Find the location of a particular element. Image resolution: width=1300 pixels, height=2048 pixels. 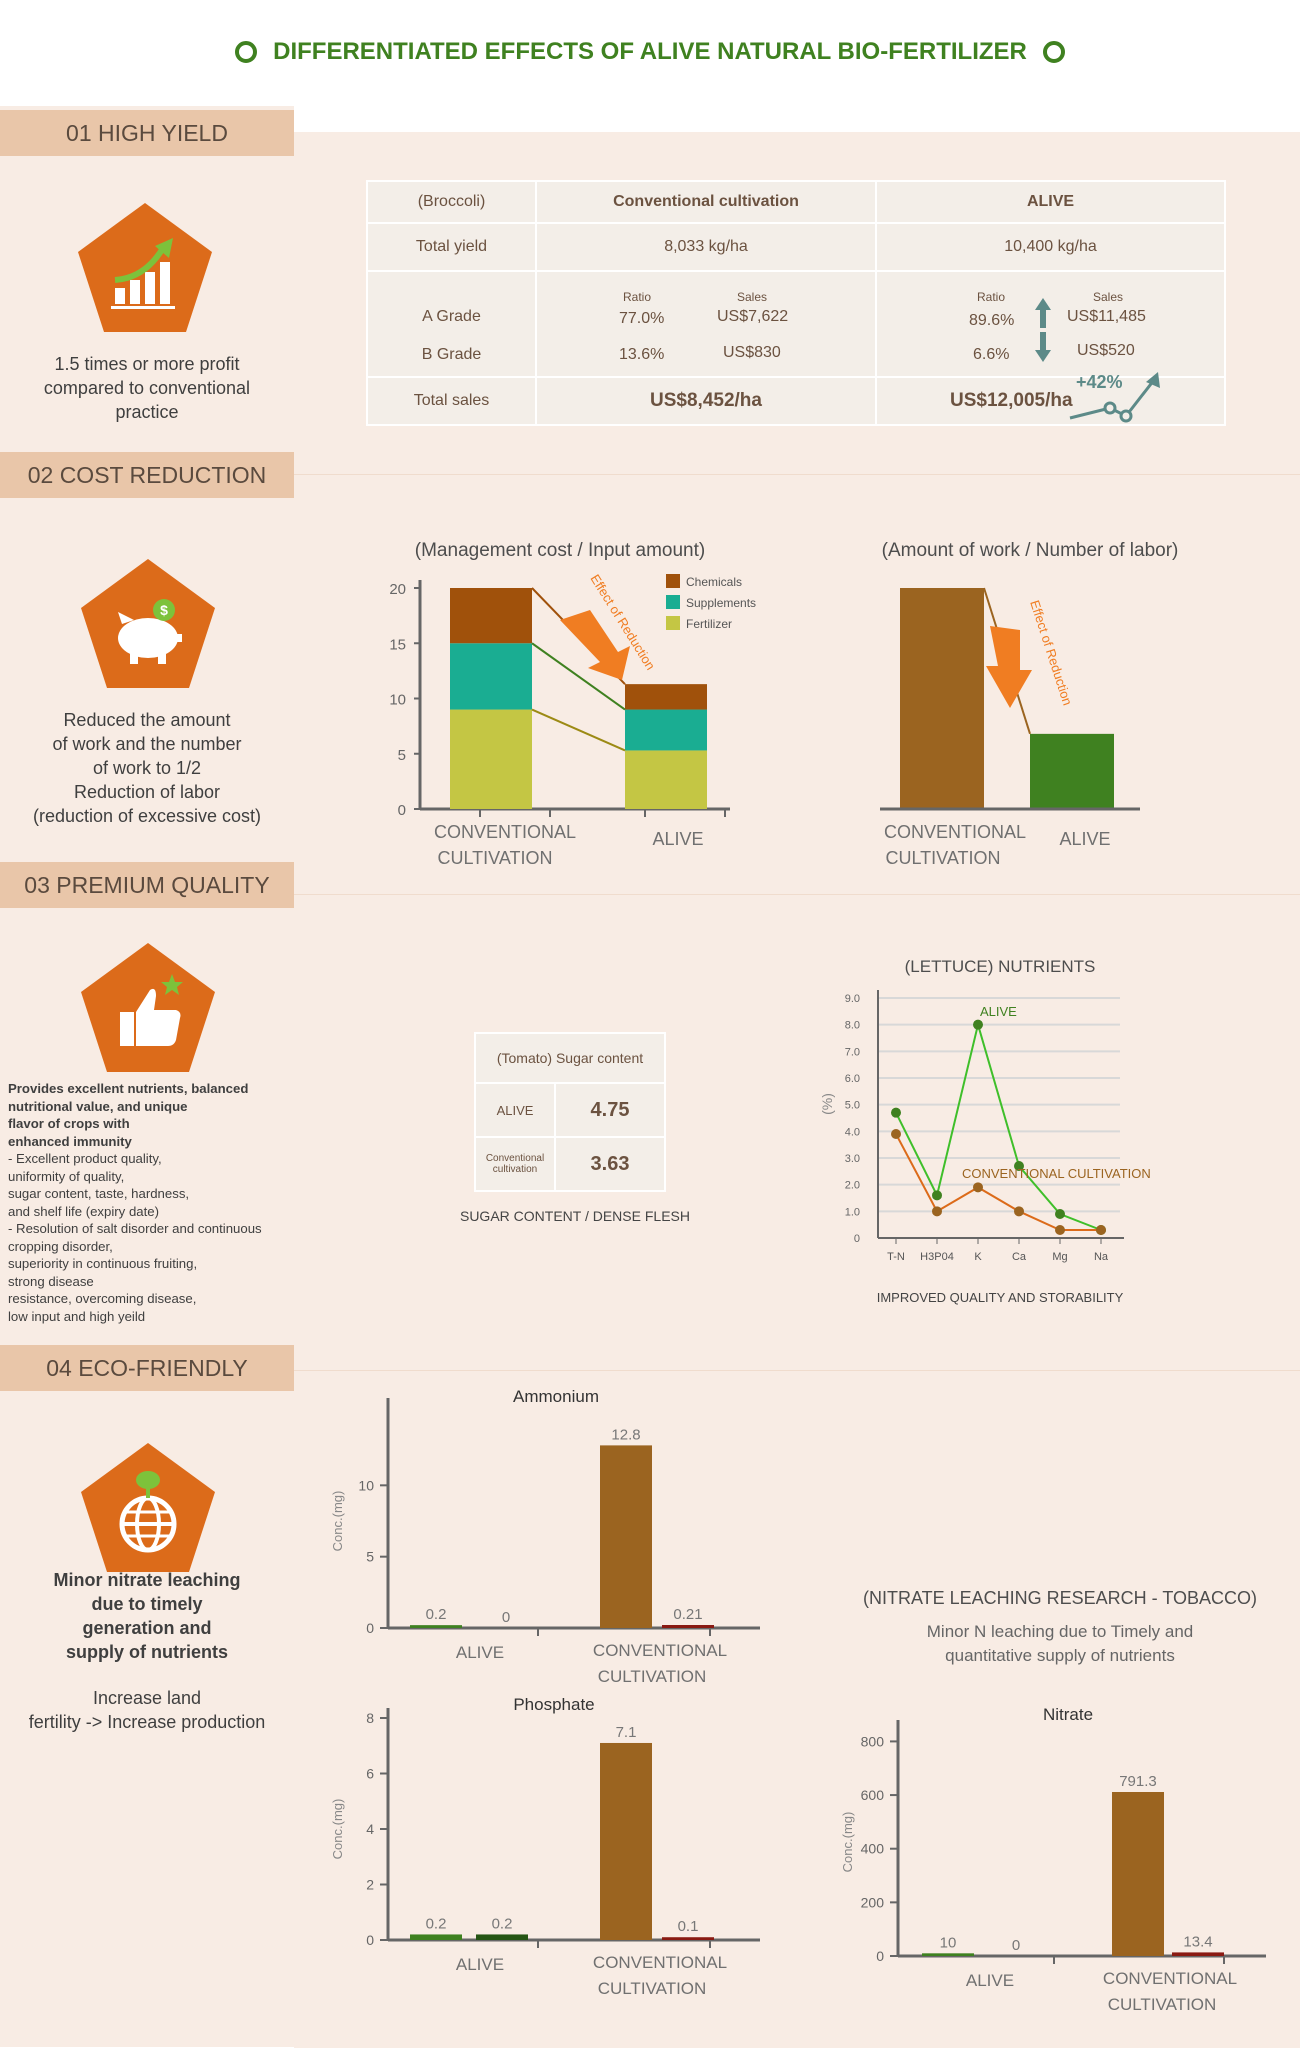

y-tick-label: 9.0 is located at coordinates (852, 999).